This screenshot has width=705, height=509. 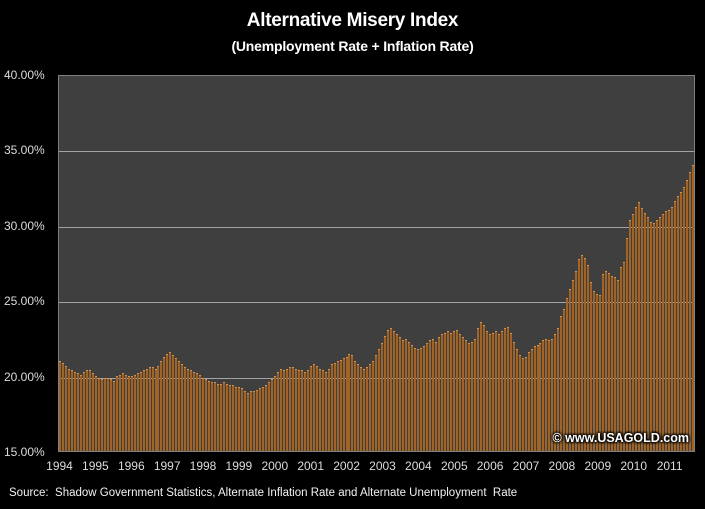 What do you see at coordinates (203, 466) in the screenshot?
I see `x-axis-tick-label: 1998` at bounding box center [203, 466].